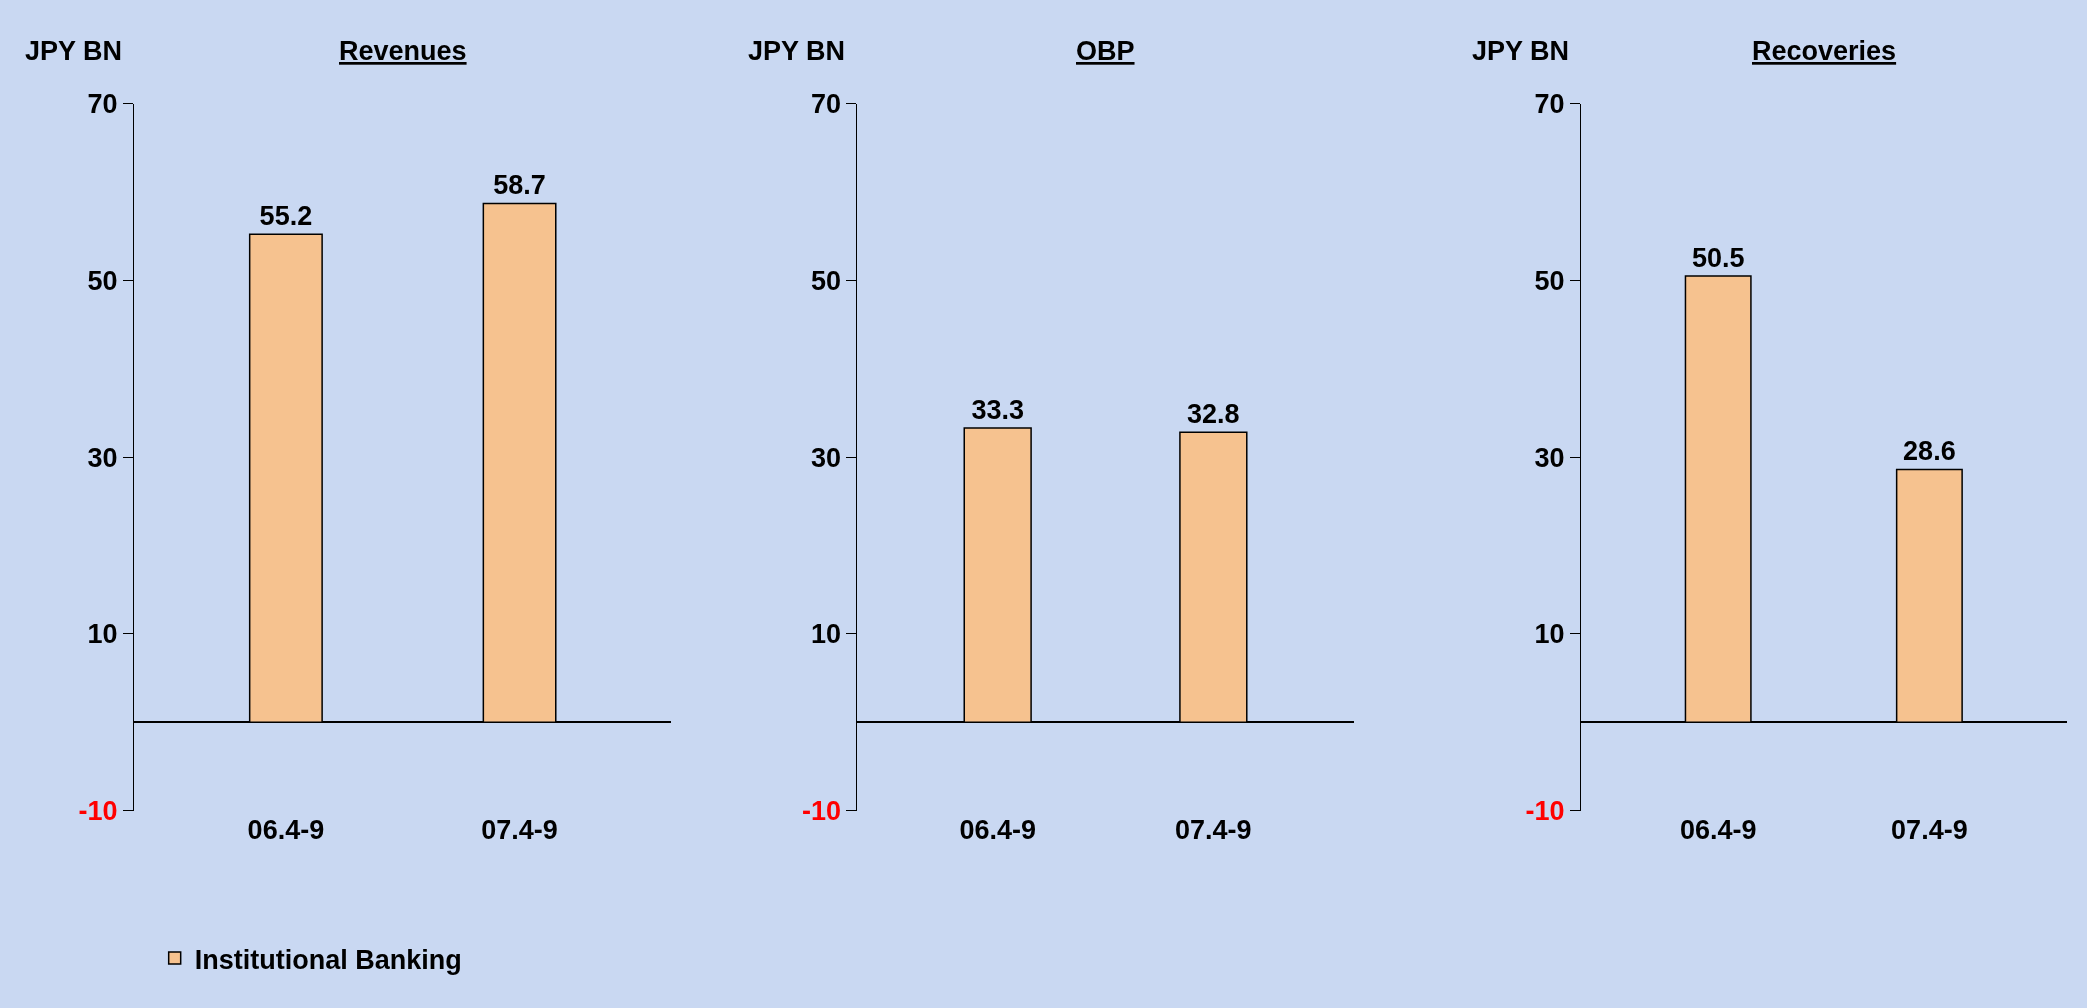  Describe the element at coordinates (1718, 257) in the screenshot. I see `data-label: 50.5` at that location.